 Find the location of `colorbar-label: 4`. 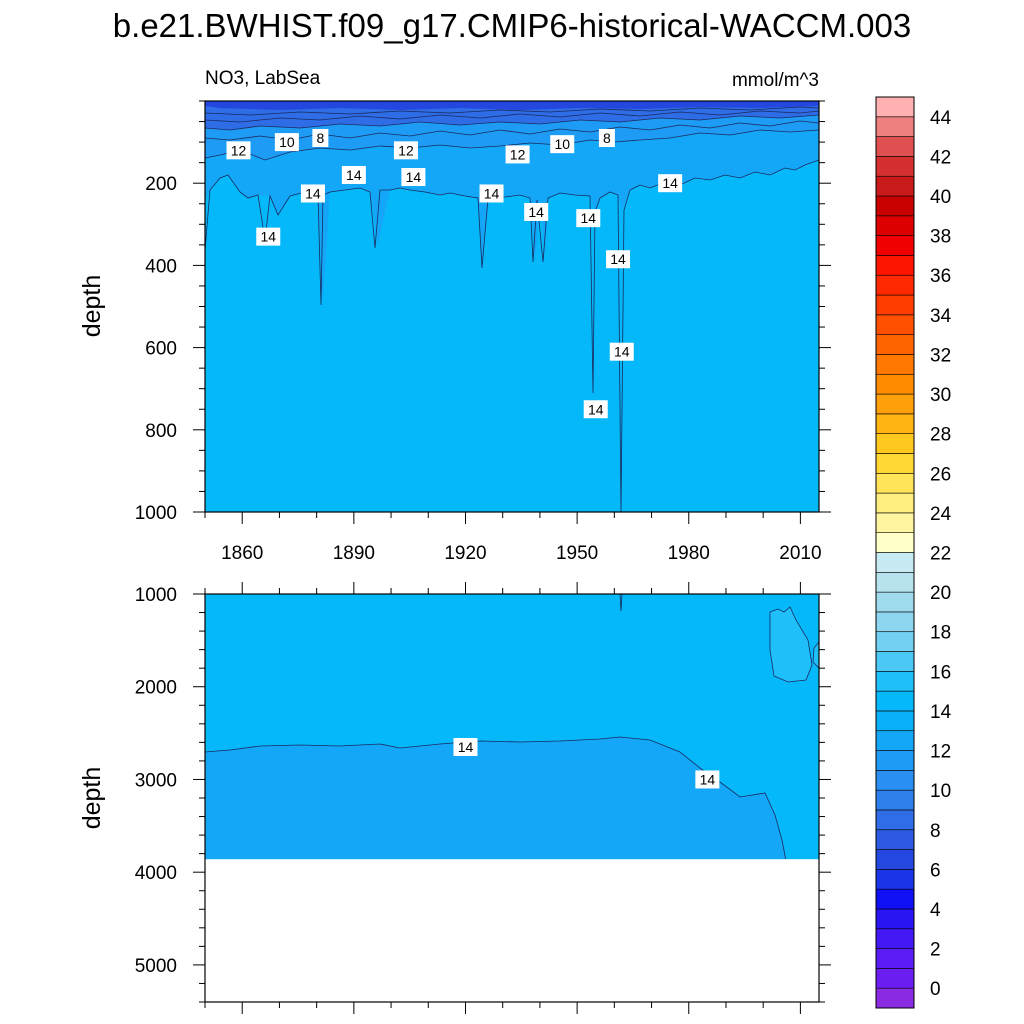

colorbar-label: 4 is located at coordinates (935, 910).